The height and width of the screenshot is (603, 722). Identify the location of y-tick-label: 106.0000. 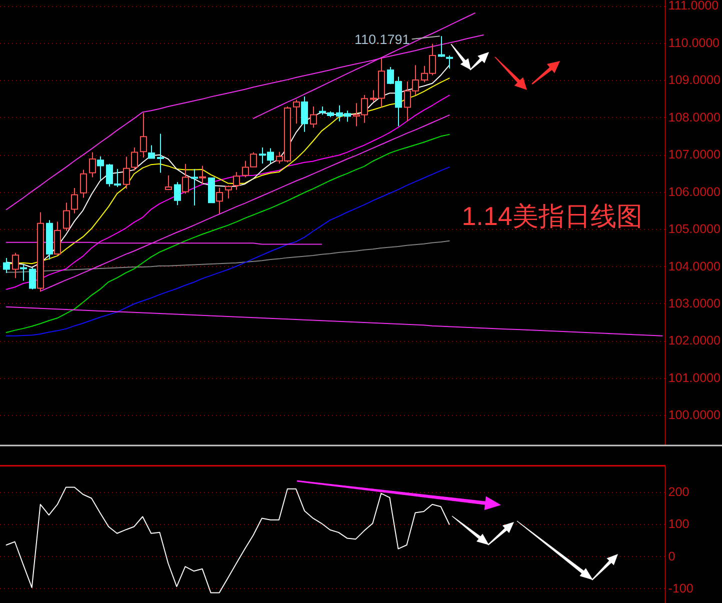
(694, 191).